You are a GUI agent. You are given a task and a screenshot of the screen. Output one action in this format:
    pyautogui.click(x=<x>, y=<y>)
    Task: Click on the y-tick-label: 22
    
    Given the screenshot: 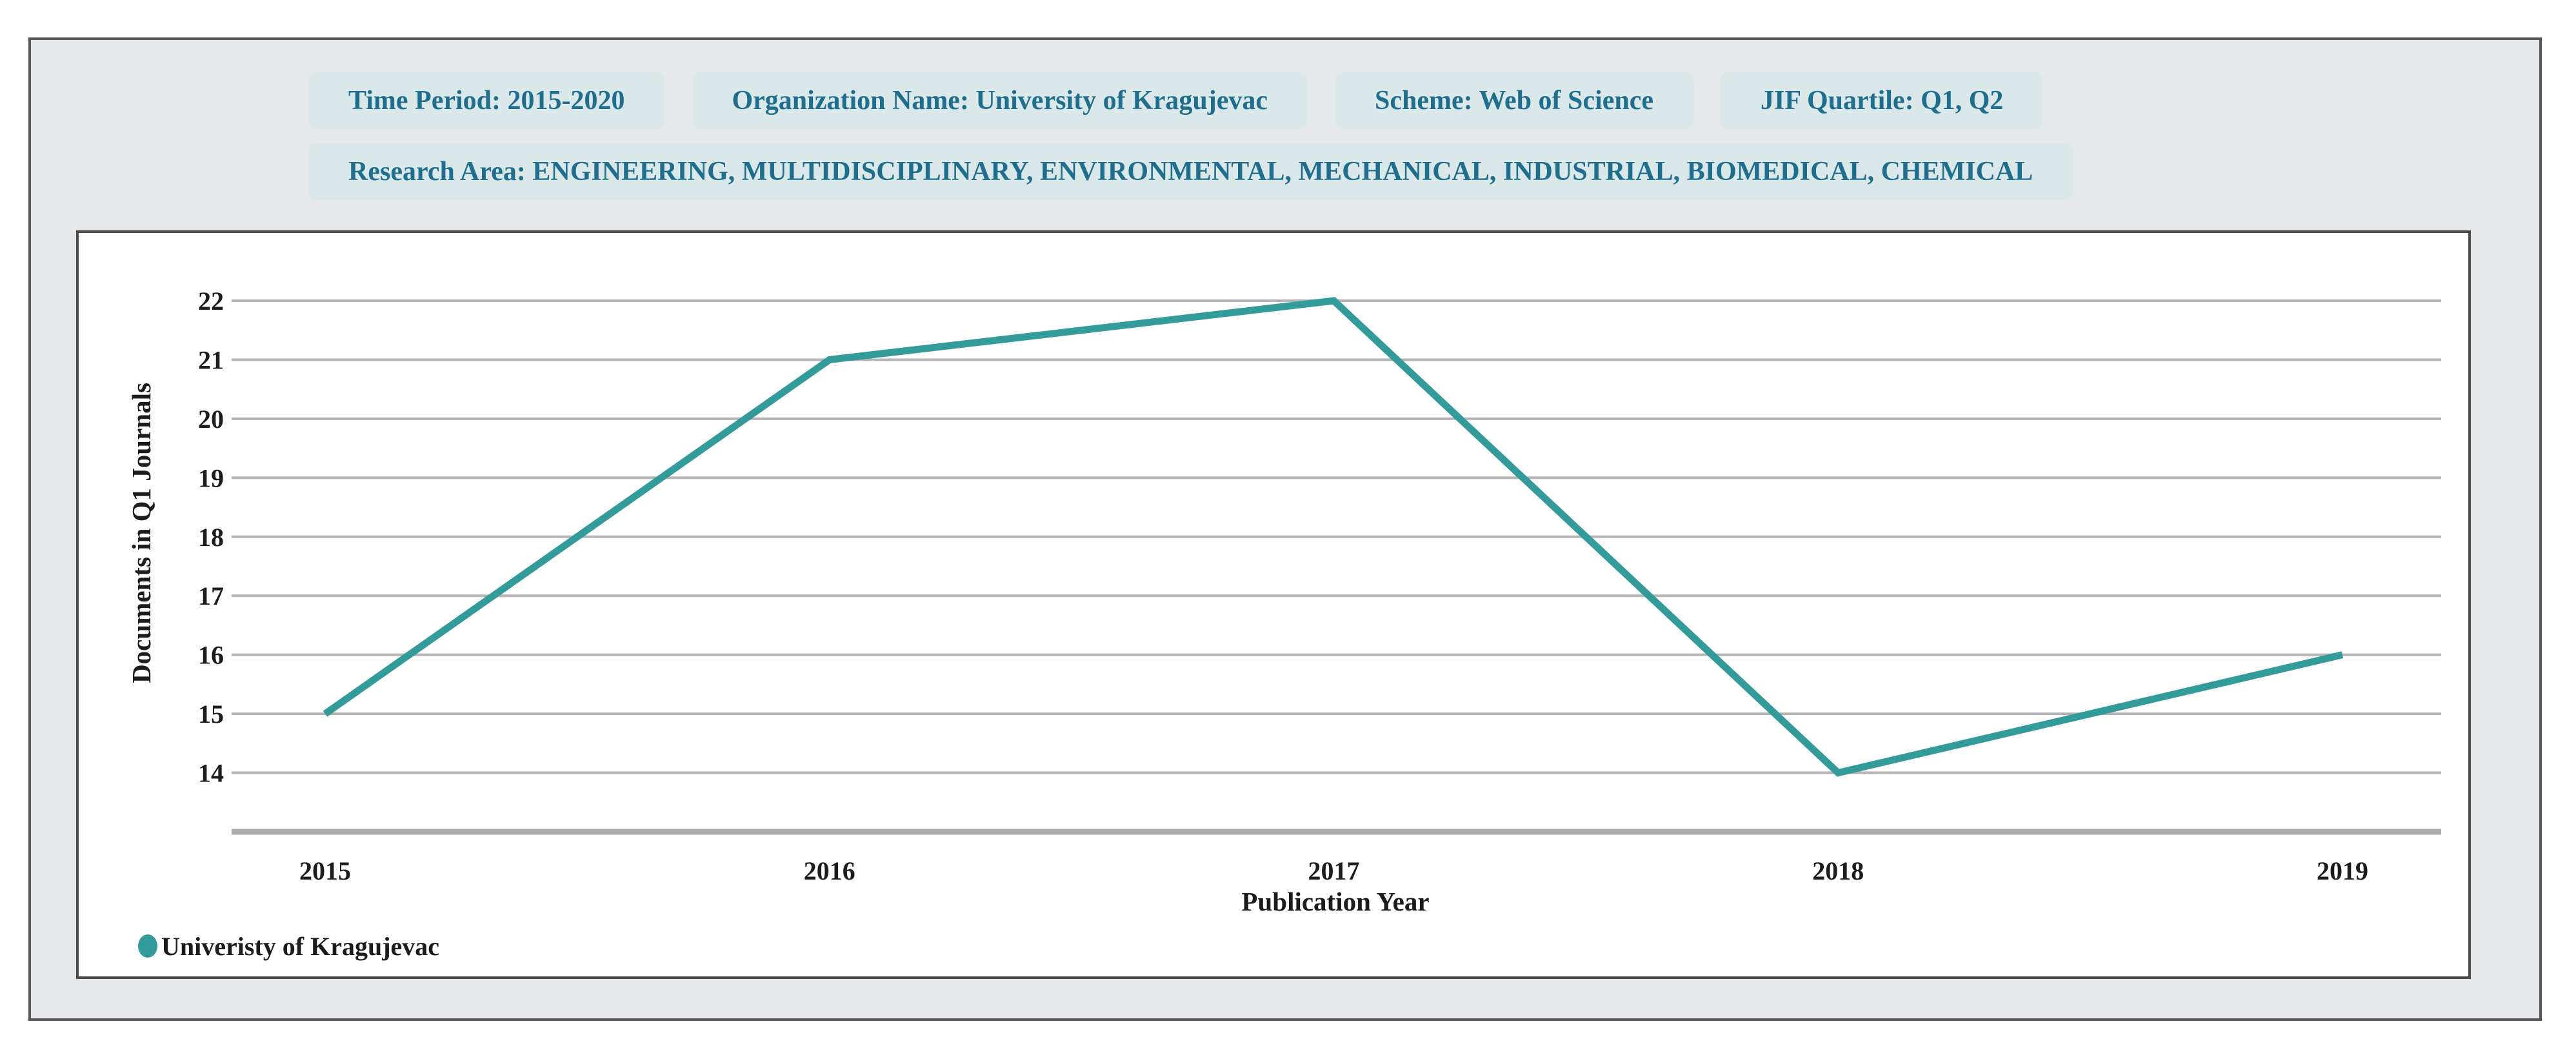 What is the action you would take?
    pyautogui.click(x=211, y=301)
    